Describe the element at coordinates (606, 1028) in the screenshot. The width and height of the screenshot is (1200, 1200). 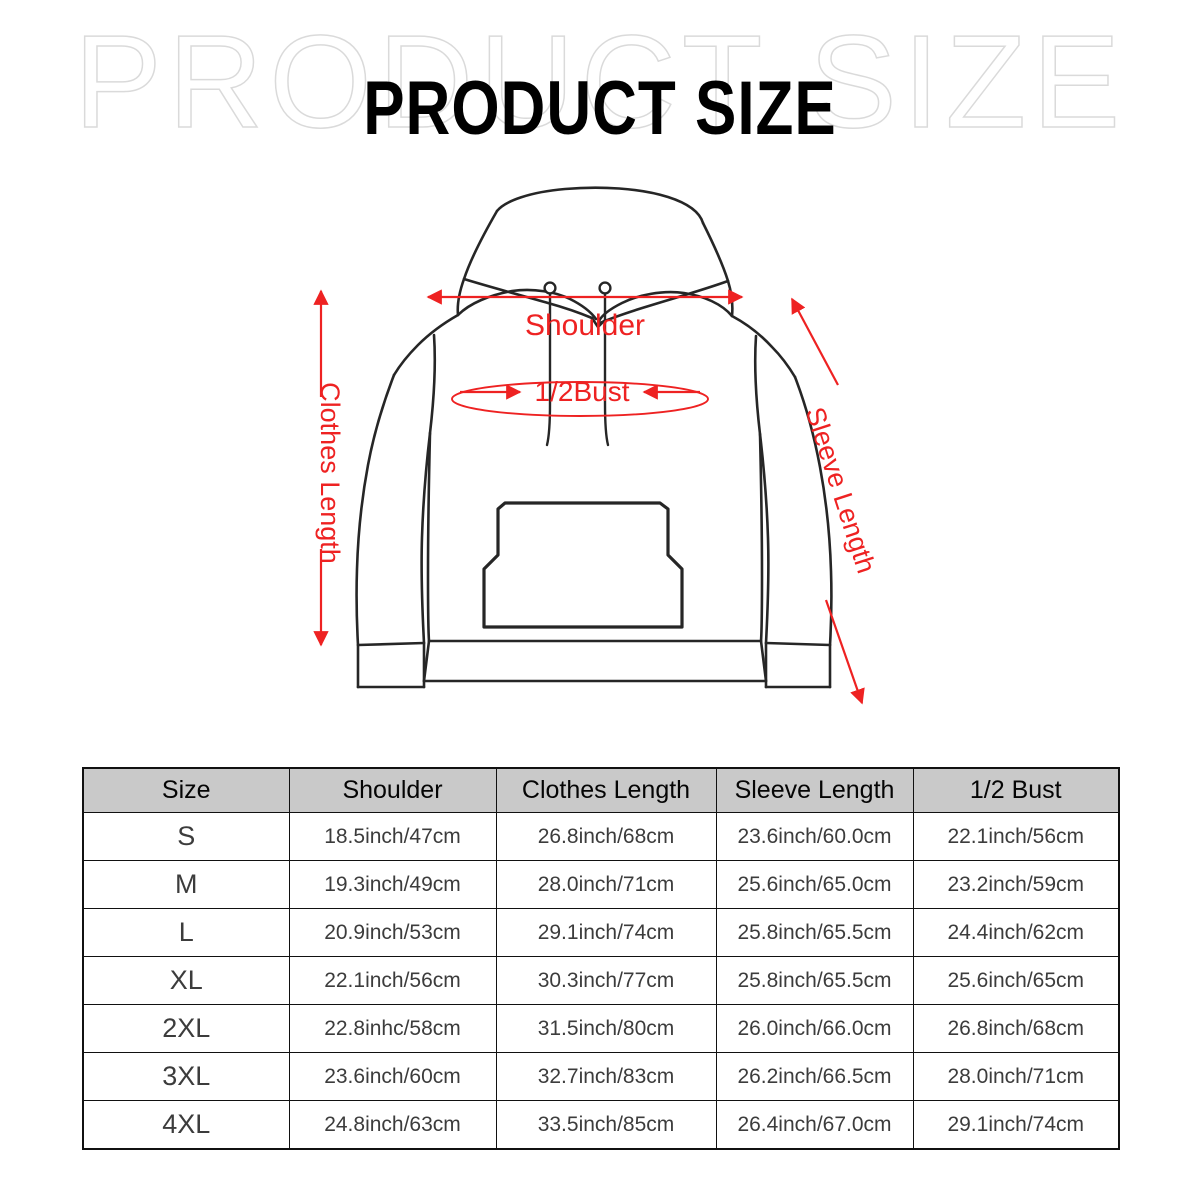
I see `cell-clothes-length: 31.5inch/80cm` at that location.